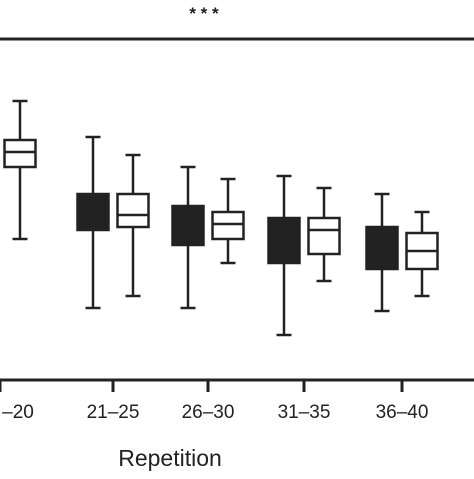  I want to click on significance-label: * * *, so click(204, 13).